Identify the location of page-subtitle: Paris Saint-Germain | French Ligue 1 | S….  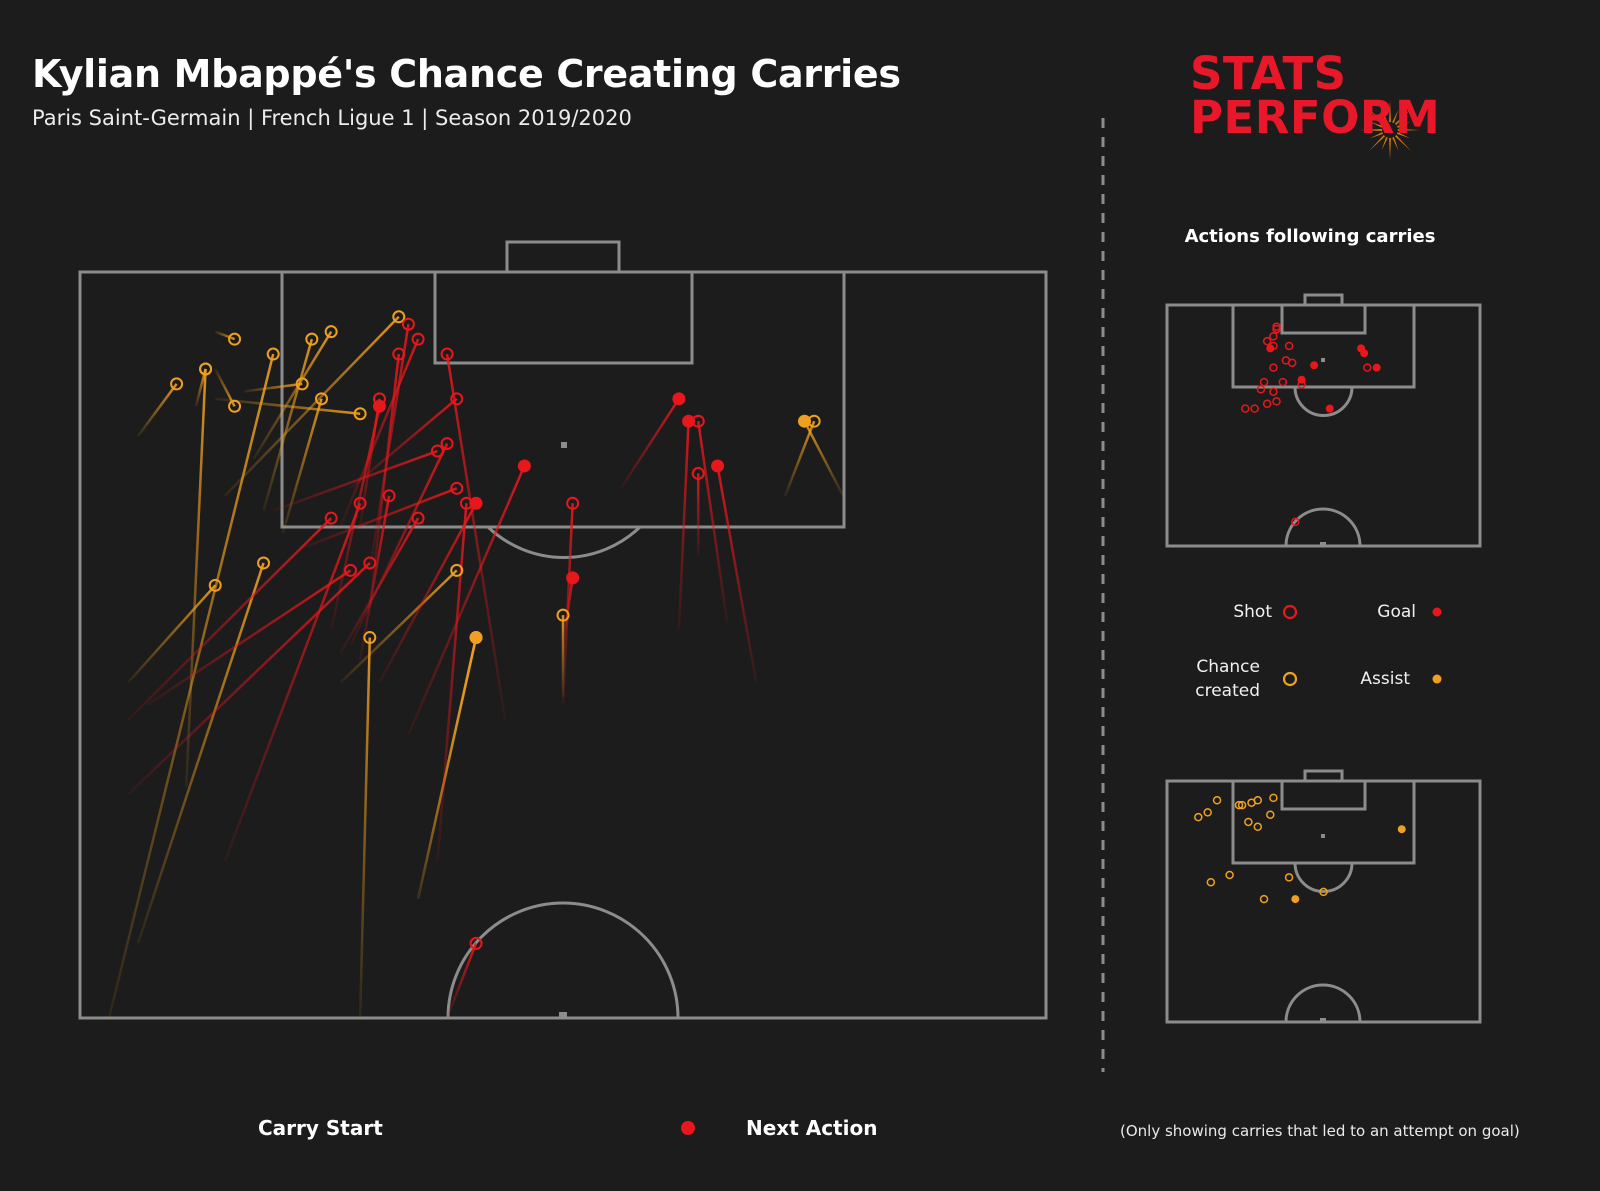
(332, 118).